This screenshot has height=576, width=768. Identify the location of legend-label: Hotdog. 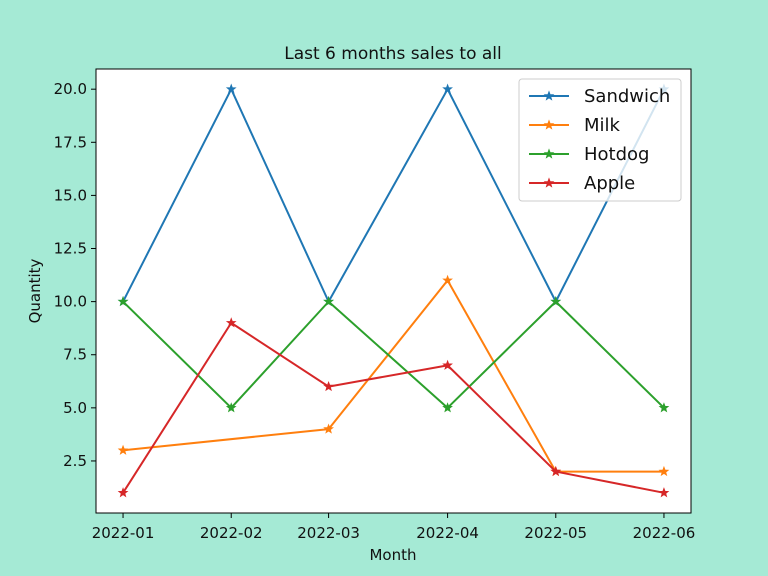
(616, 154).